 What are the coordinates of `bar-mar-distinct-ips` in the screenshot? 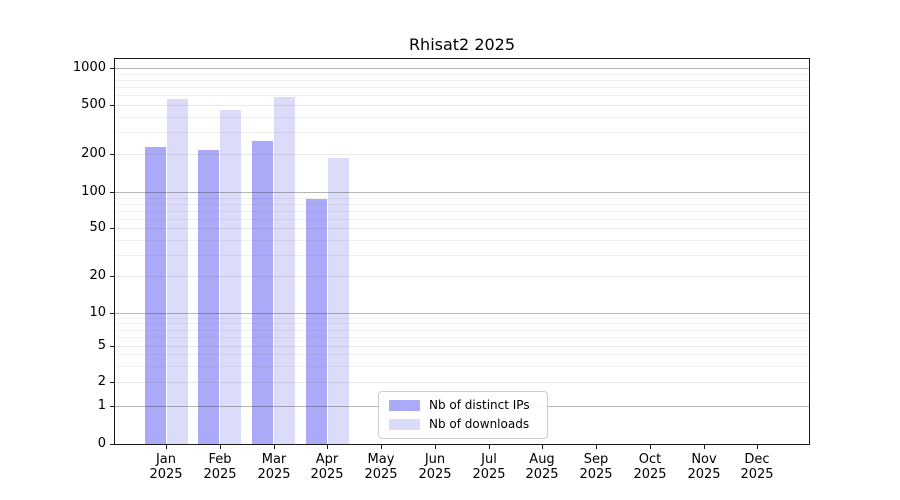 It's located at (262, 292).